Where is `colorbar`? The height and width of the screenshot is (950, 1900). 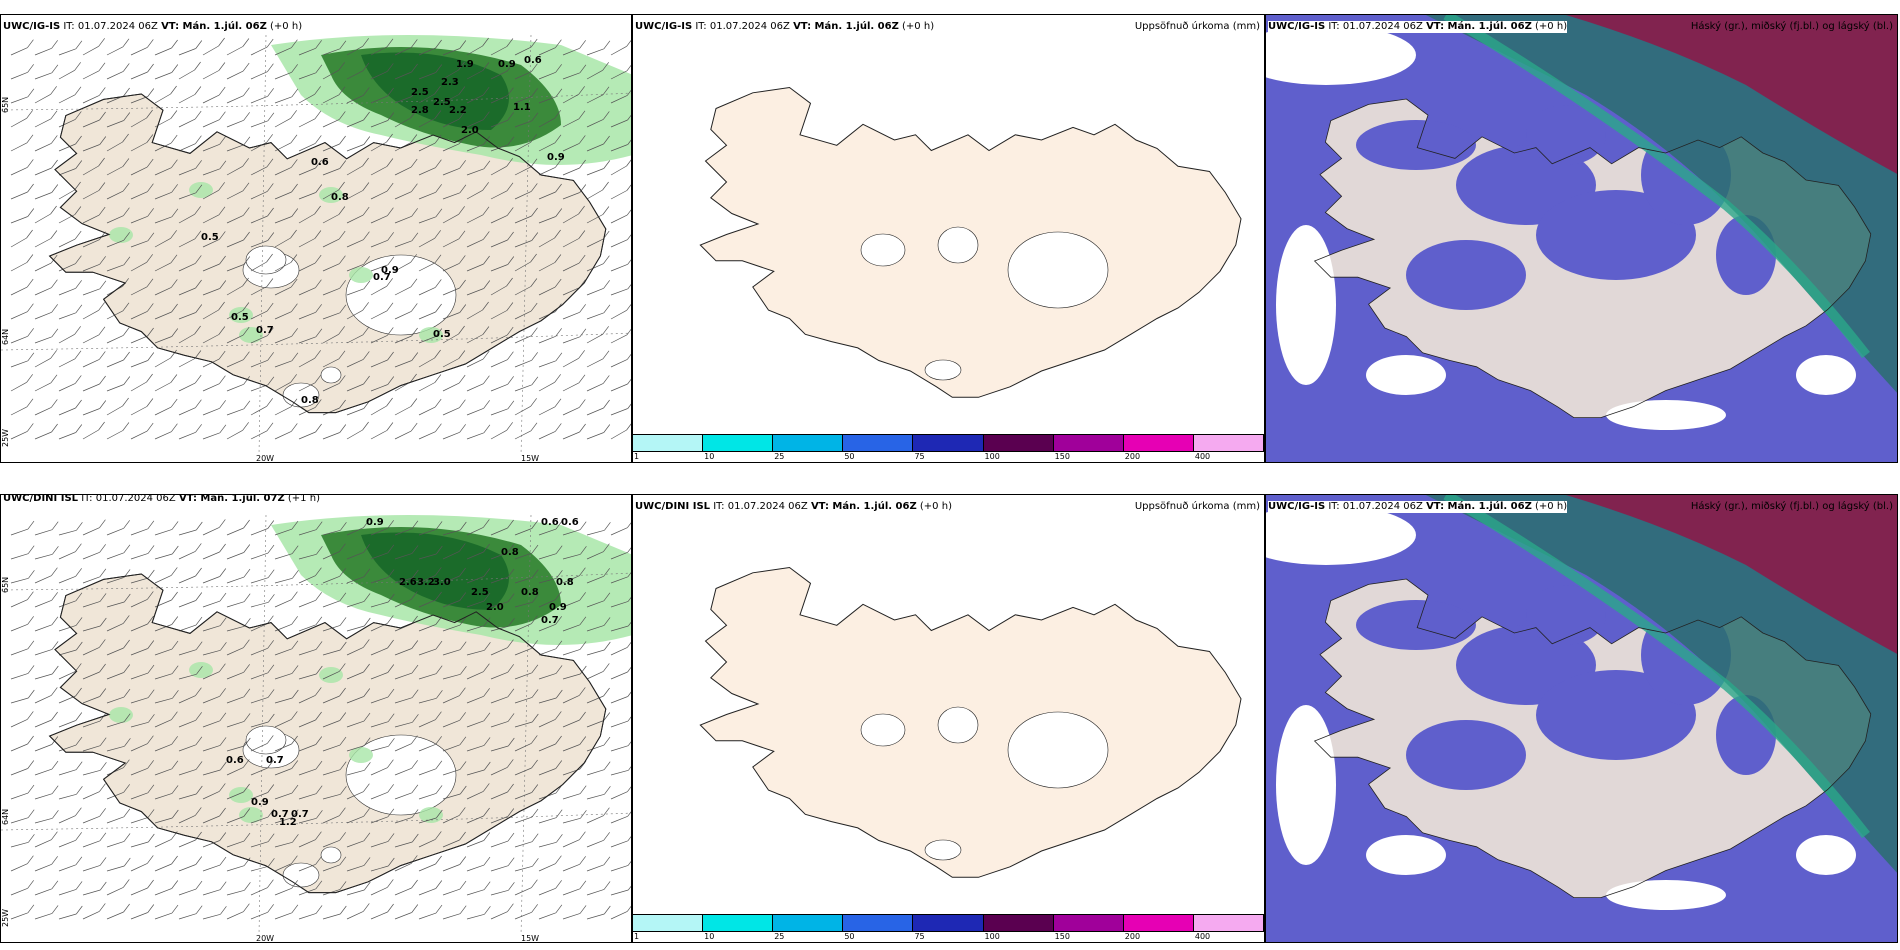
colorbar is located at coordinates (948, 443).